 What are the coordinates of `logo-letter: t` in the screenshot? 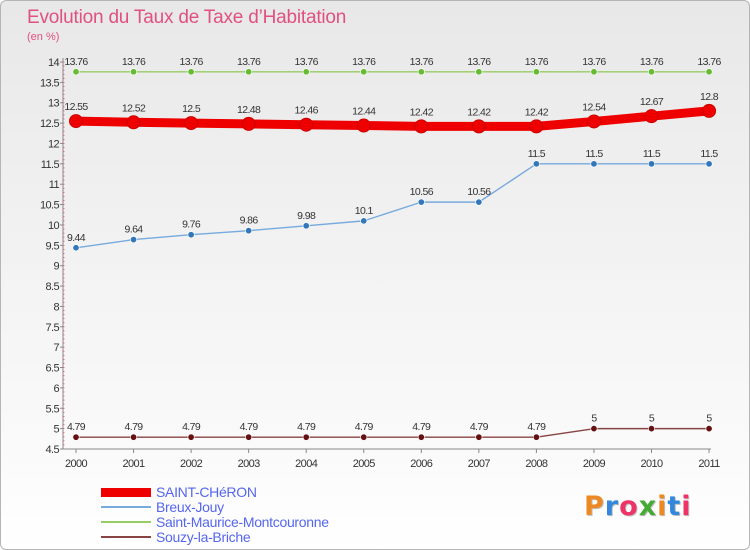 It's located at (674, 506).